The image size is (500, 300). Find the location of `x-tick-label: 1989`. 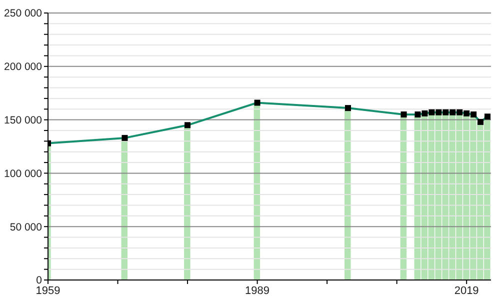

x-tick-label: 1989 is located at coordinates (257, 290).